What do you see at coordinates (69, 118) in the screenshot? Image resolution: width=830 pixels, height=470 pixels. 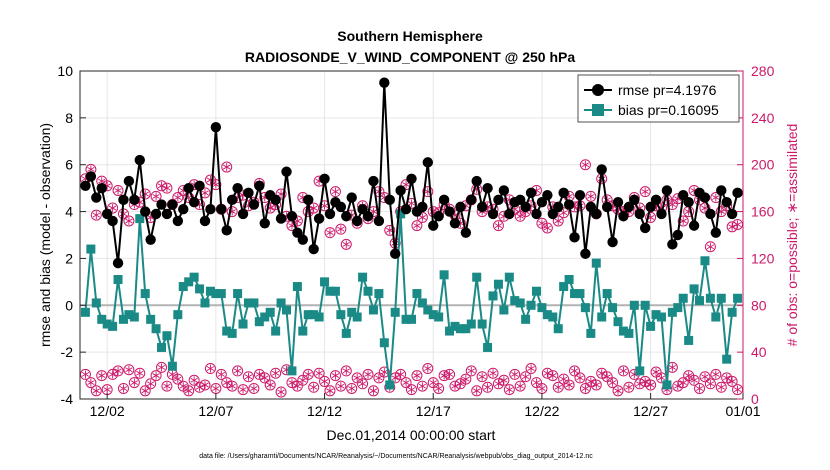 I see `left-tick-label-6: 8` at bounding box center [69, 118].